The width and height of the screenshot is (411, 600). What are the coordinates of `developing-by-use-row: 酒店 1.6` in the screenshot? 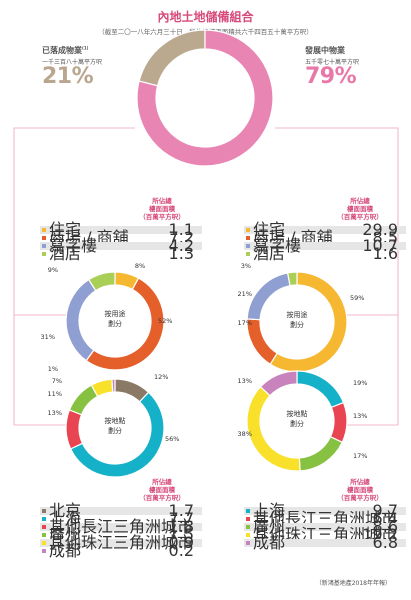 It's located at (325, 253).